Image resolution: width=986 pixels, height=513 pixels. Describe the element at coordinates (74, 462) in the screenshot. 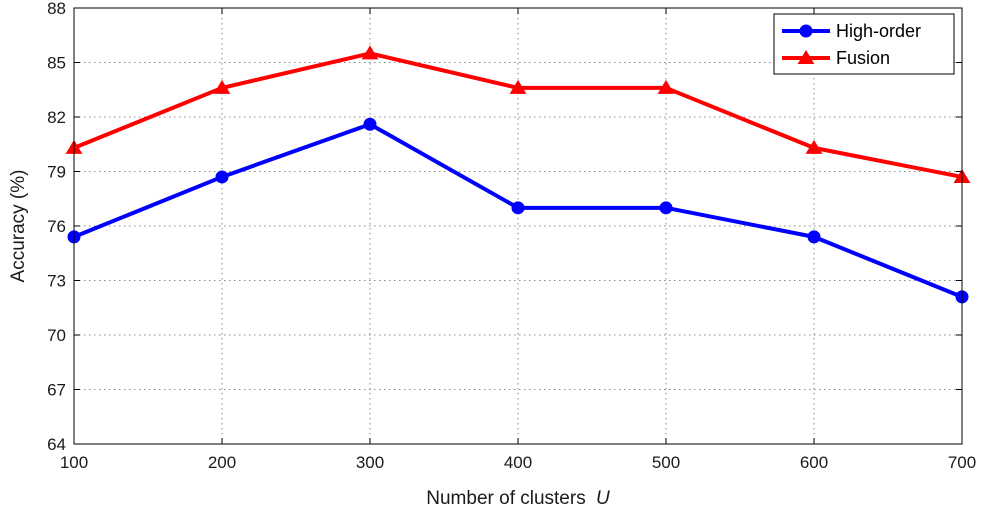

I see `x-tick-label: 100` at that location.